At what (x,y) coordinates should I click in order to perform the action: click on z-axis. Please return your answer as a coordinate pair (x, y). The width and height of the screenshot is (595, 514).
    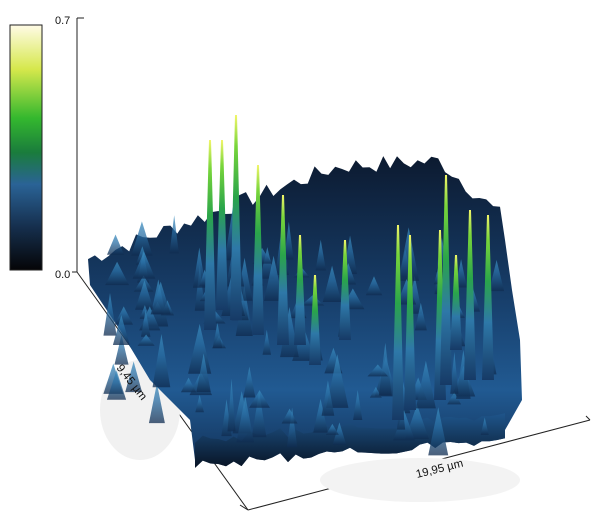
    Looking at the image, I should click on (78, 145).